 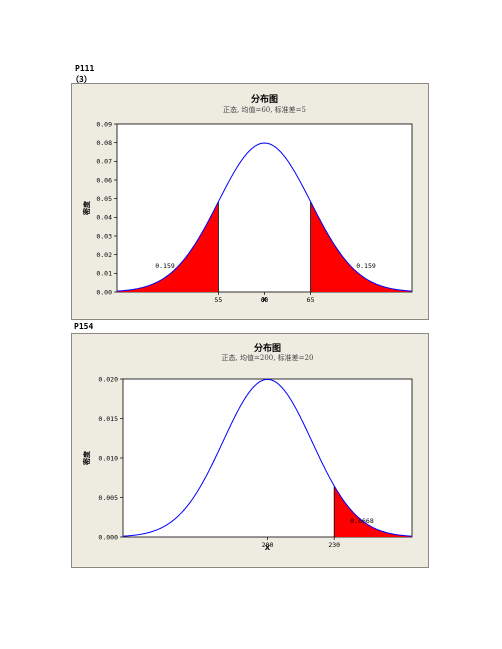 What do you see at coordinates (81, 79) in the screenshot?
I see `problem-sub-label: （3）` at bounding box center [81, 79].